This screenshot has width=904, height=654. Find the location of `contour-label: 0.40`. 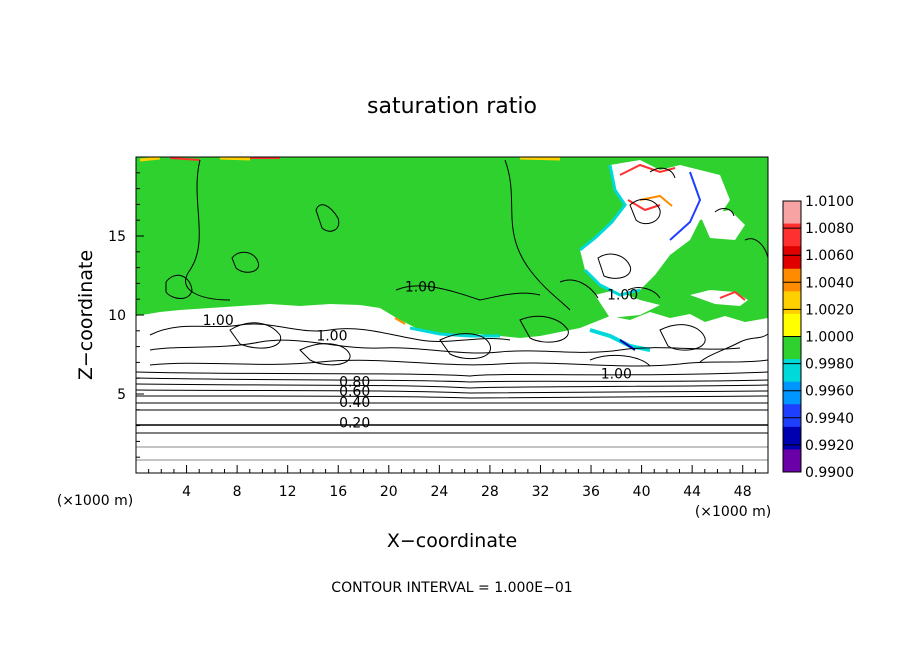

contour-label: 0.40 is located at coordinates (354, 403).